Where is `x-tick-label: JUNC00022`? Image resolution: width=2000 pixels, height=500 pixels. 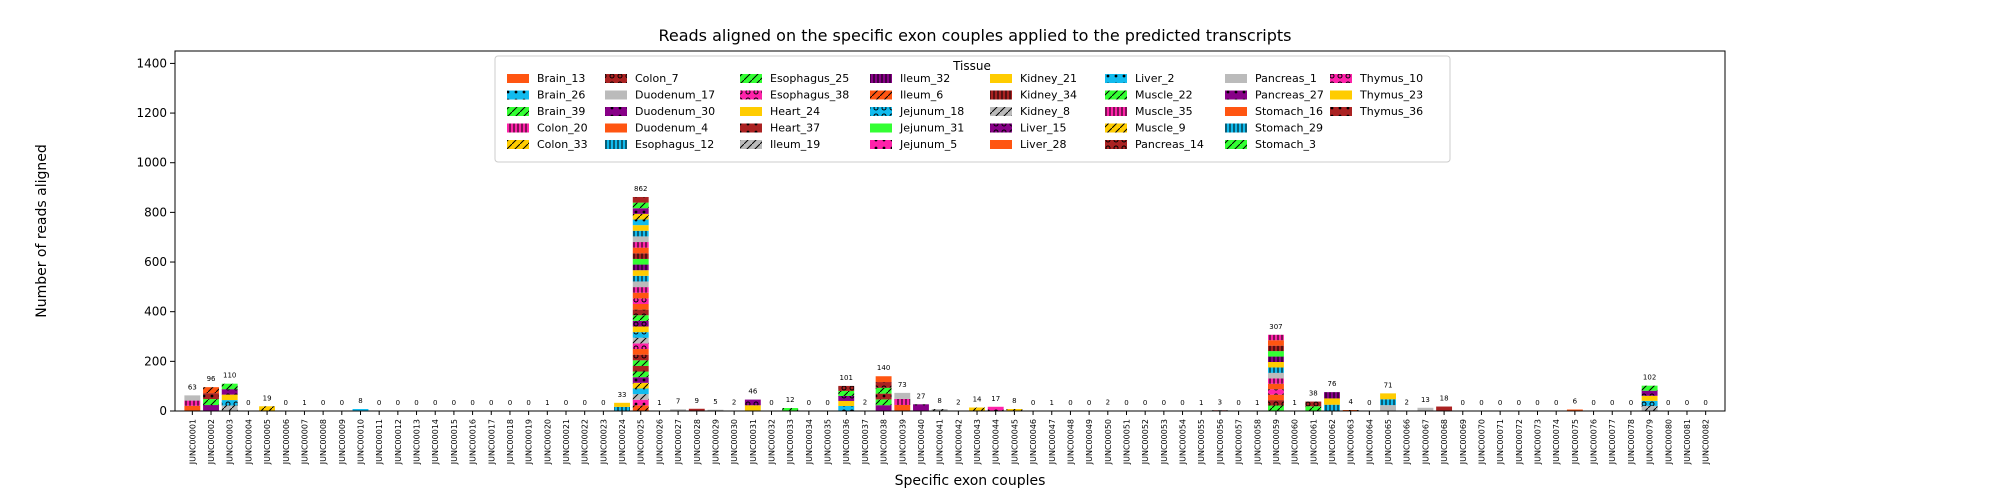
x-tick-label: JUNC00022 is located at coordinates (585, 442).